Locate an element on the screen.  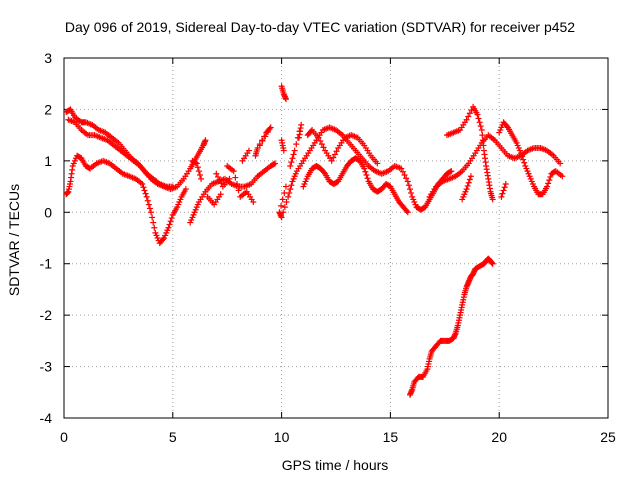
series-track-g-evening is located at coordinates (496, 153).